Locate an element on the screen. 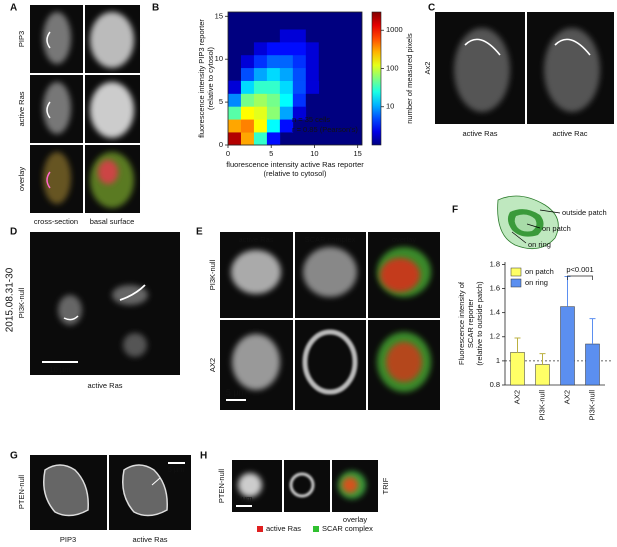  y-tick-label: 1 is located at coordinates (498, 360).